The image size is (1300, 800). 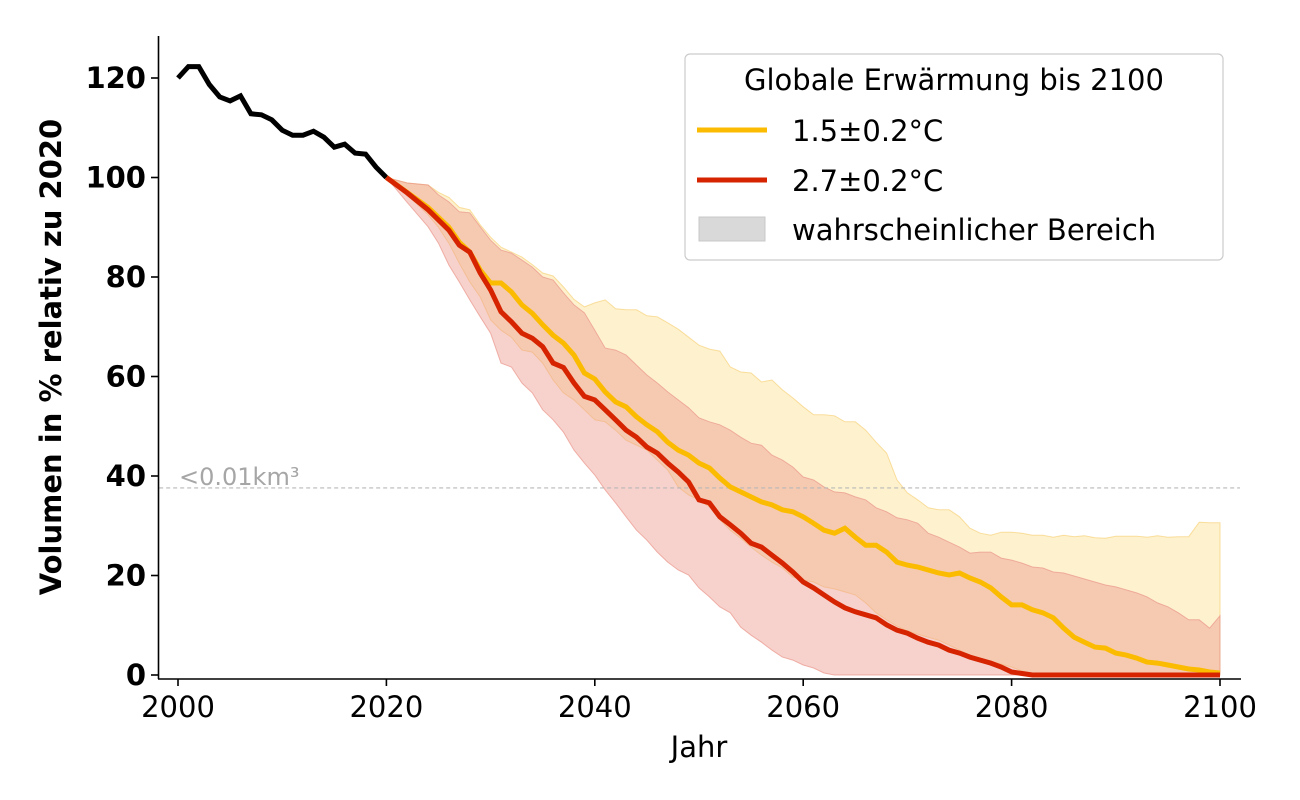 I want to click on x-tick-label: 2060, so click(x=803, y=707).